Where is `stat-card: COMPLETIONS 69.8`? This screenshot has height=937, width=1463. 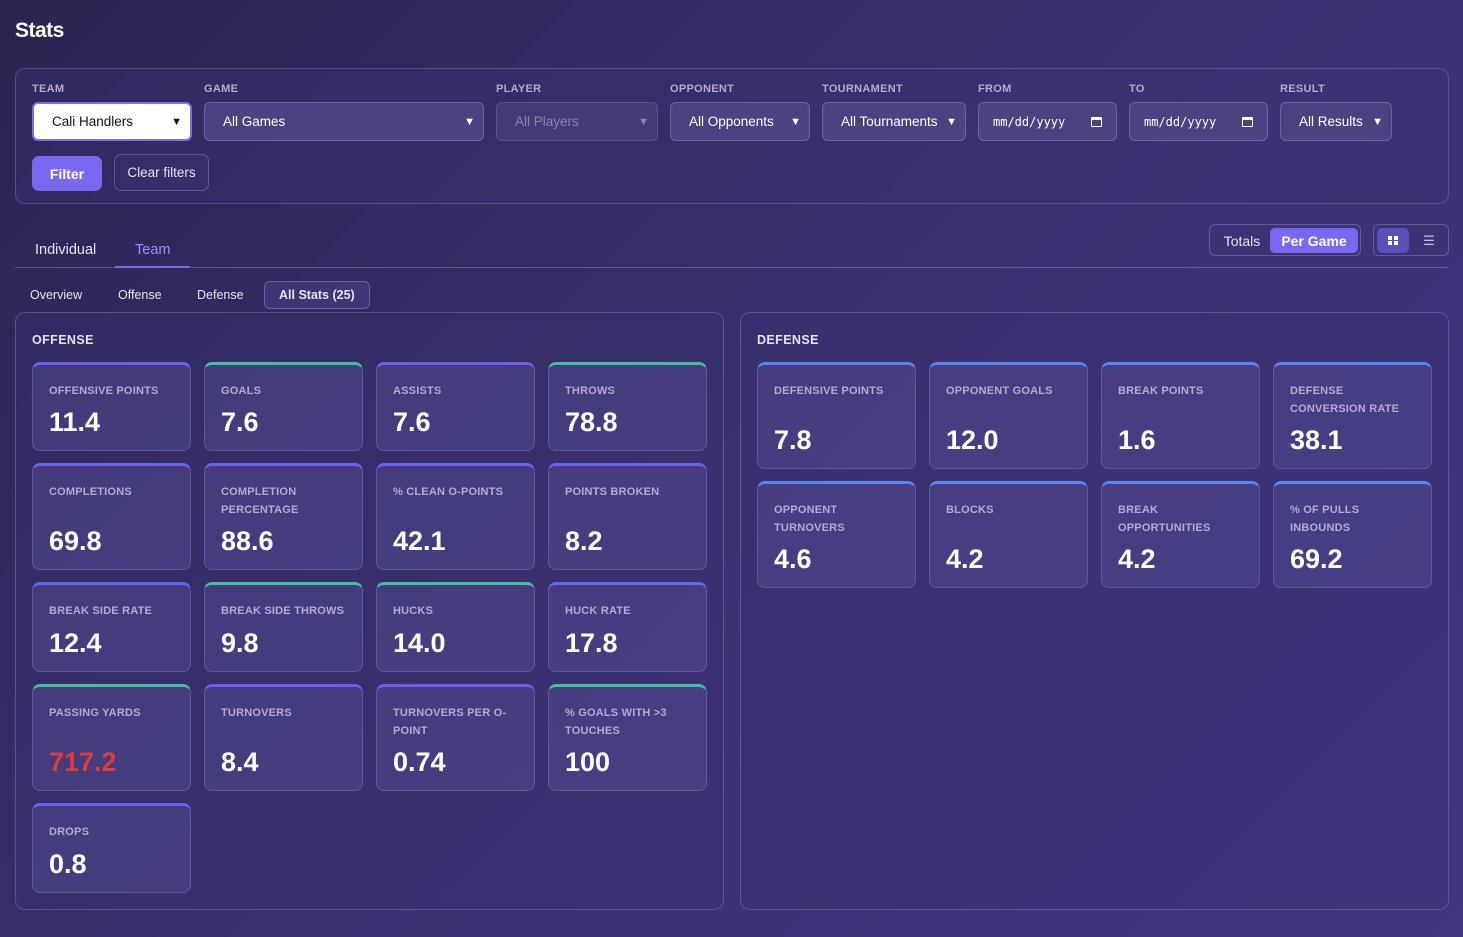 stat-card: COMPLETIONS 69.8 is located at coordinates (111, 516).